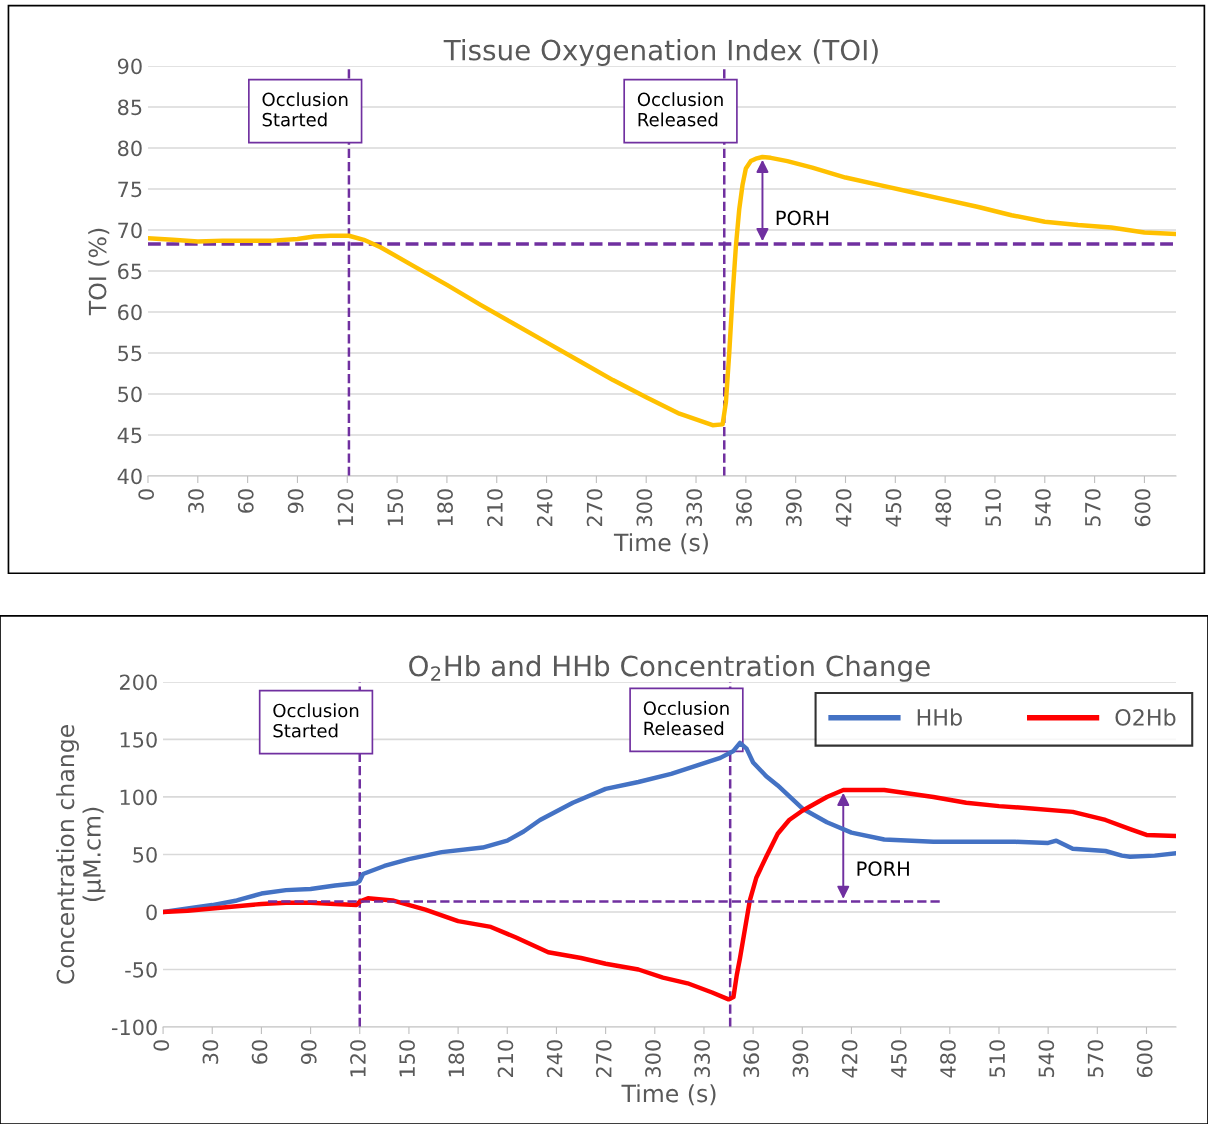 The width and height of the screenshot is (1208, 1124). What do you see at coordinates (161, 1045) in the screenshot?
I see `x-tick-label: 0` at bounding box center [161, 1045].